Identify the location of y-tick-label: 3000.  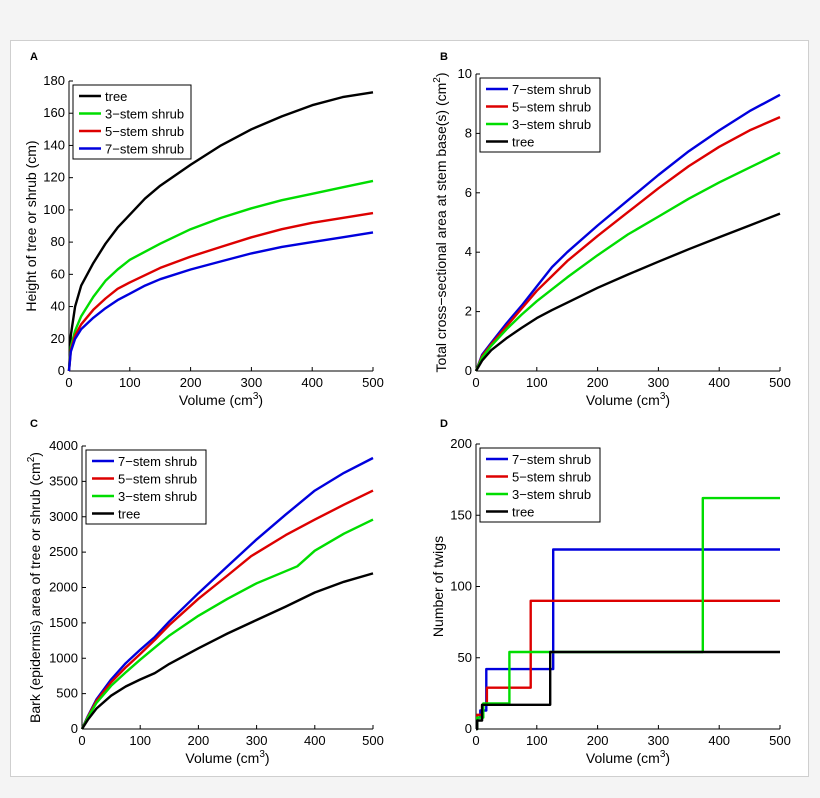
(63, 516).